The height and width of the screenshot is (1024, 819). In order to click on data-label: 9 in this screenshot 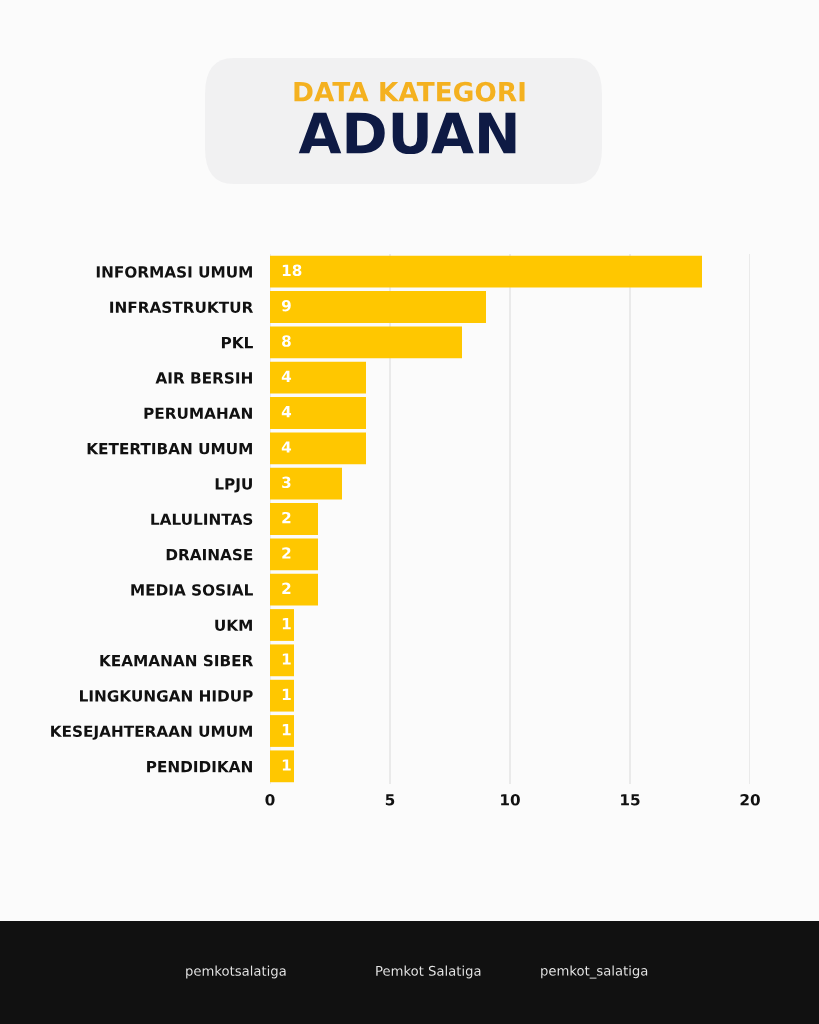, I will do `click(286, 305)`.